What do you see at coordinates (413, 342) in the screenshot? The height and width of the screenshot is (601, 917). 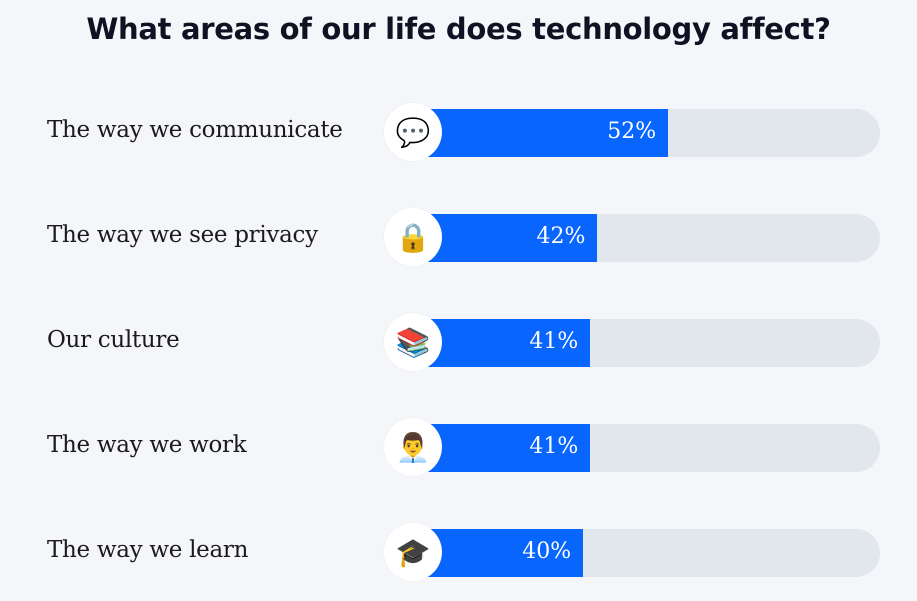 I see `books-icon: 📚` at bounding box center [413, 342].